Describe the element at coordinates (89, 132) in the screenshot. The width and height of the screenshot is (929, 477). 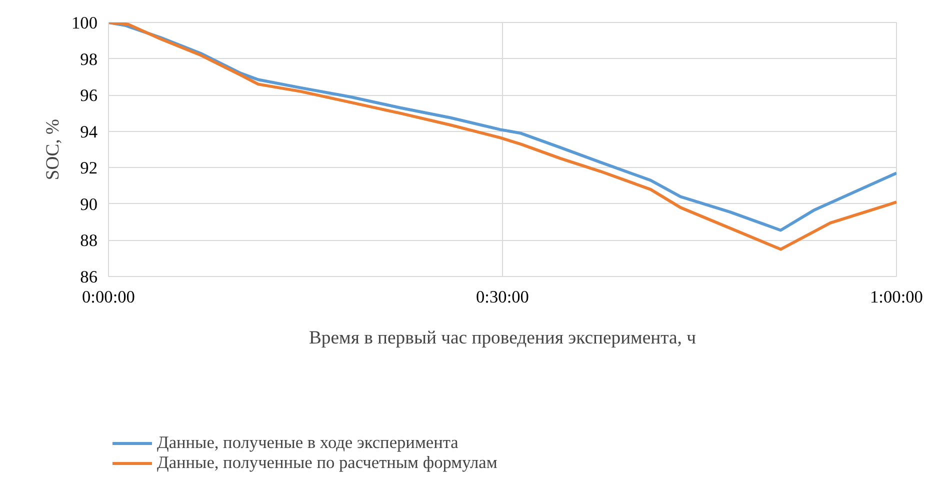
I see `y-tick-label: 94` at that location.